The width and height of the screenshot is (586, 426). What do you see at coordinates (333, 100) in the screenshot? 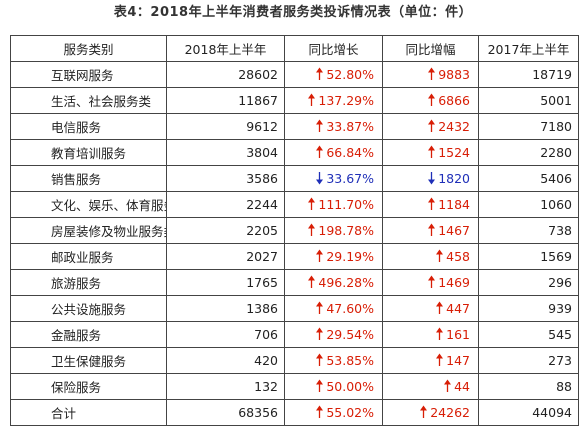
I see `growth-pct-cell: 137.29%` at bounding box center [333, 100].